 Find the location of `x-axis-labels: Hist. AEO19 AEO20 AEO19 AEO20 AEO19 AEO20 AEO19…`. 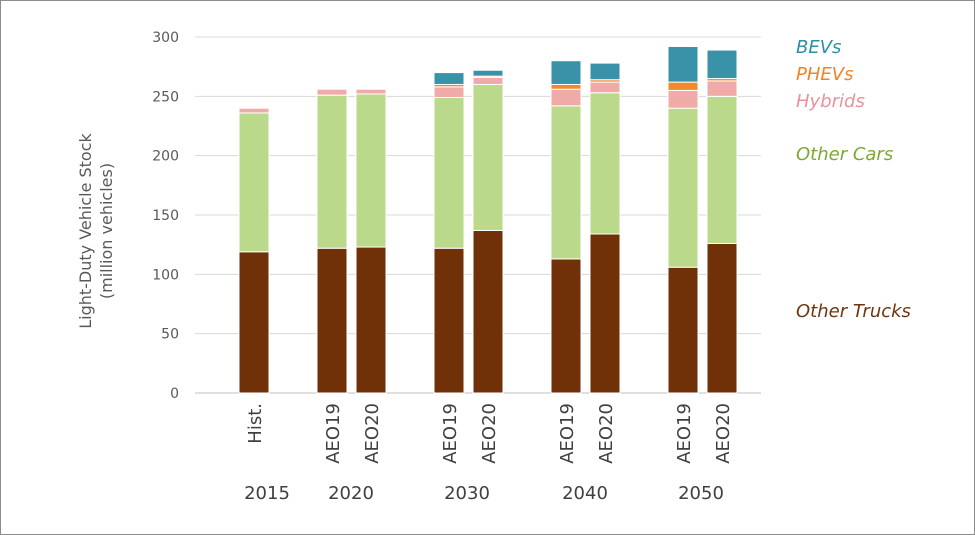

x-axis-labels: Hist. AEO19 AEO20 AEO19 AEO20 AEO19 AEO20 AEO19… is located at coordinates (489, 453).